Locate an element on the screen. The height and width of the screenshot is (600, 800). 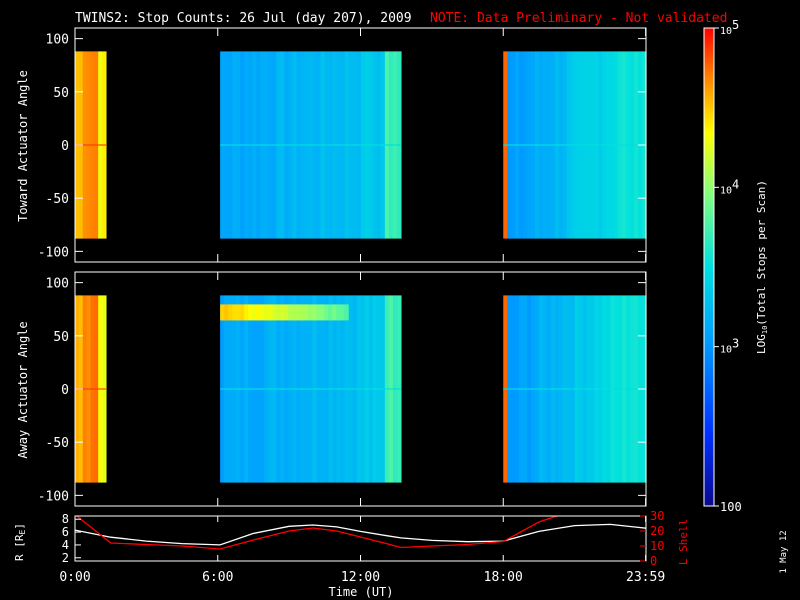
colorbar-label: LOG10(Total Stops per Scan) is located at coordinates (762, 267).